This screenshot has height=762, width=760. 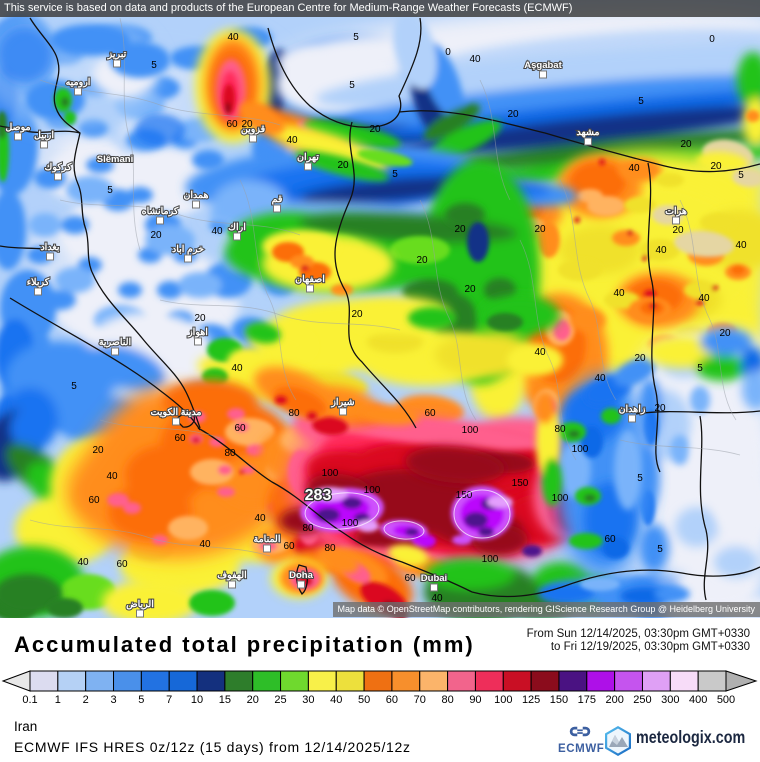 I want to click on svg-text: 0.1, so click(x=29, y=700).